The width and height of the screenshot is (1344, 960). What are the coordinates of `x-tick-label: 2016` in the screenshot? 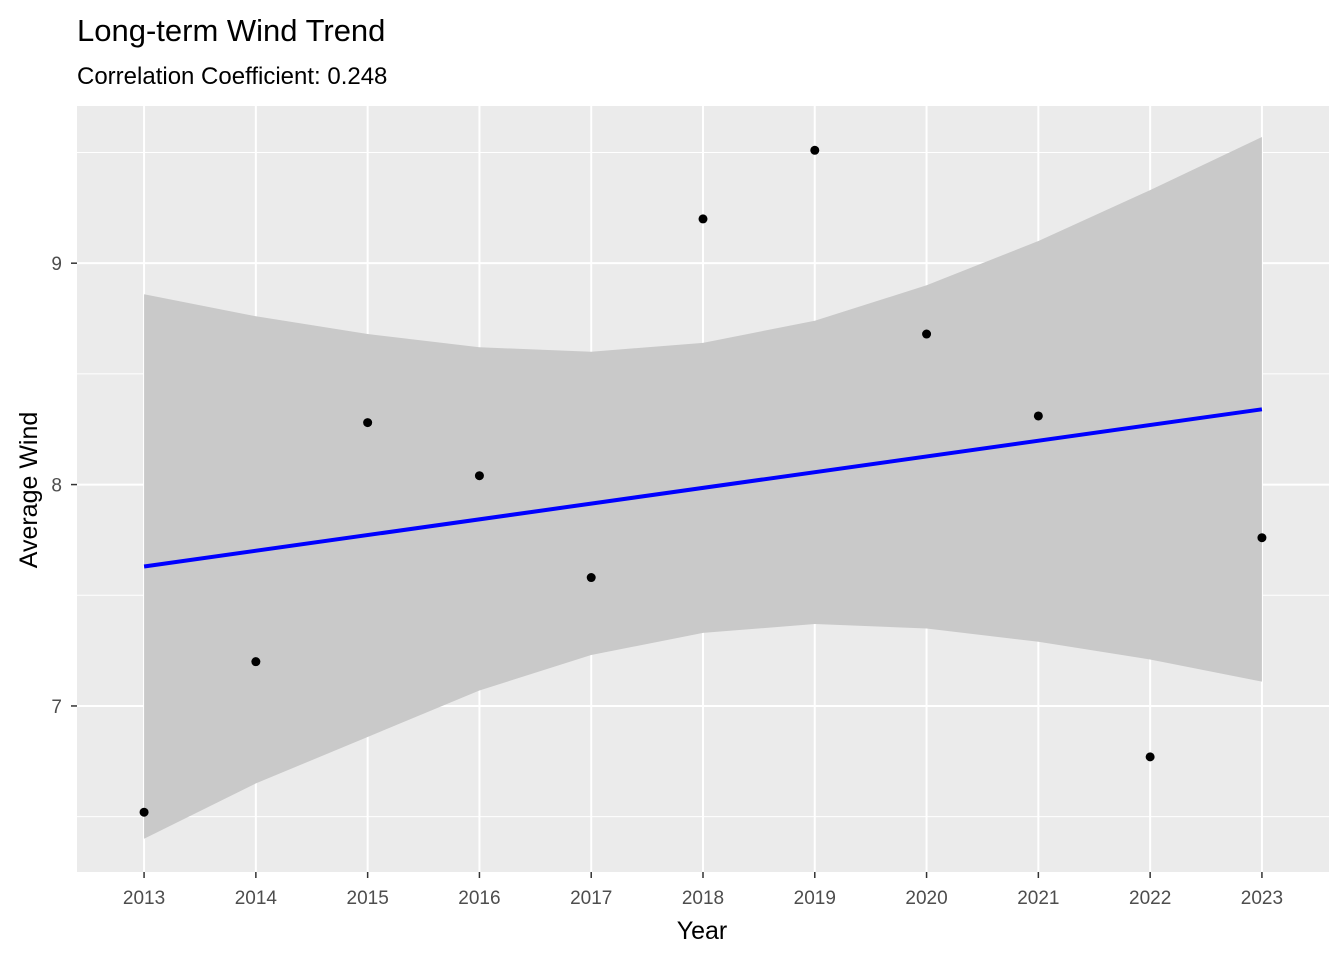 It's located at (479, 898).